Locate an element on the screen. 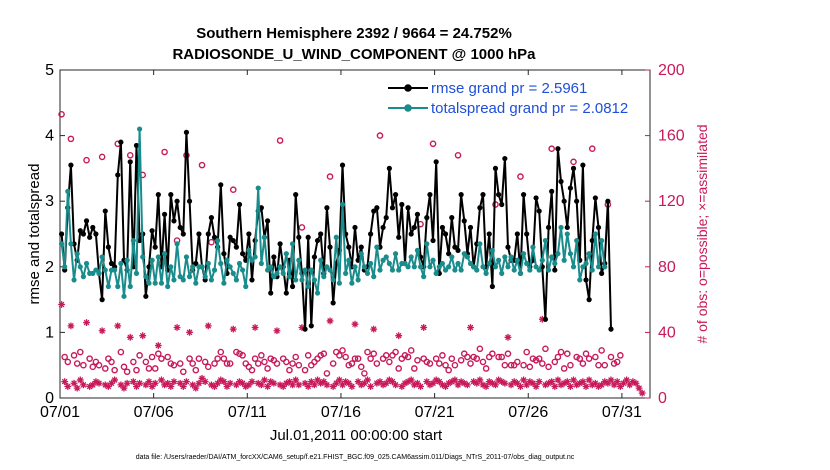  x-tick-label: 07/21 is located at coordinates (435, 412).